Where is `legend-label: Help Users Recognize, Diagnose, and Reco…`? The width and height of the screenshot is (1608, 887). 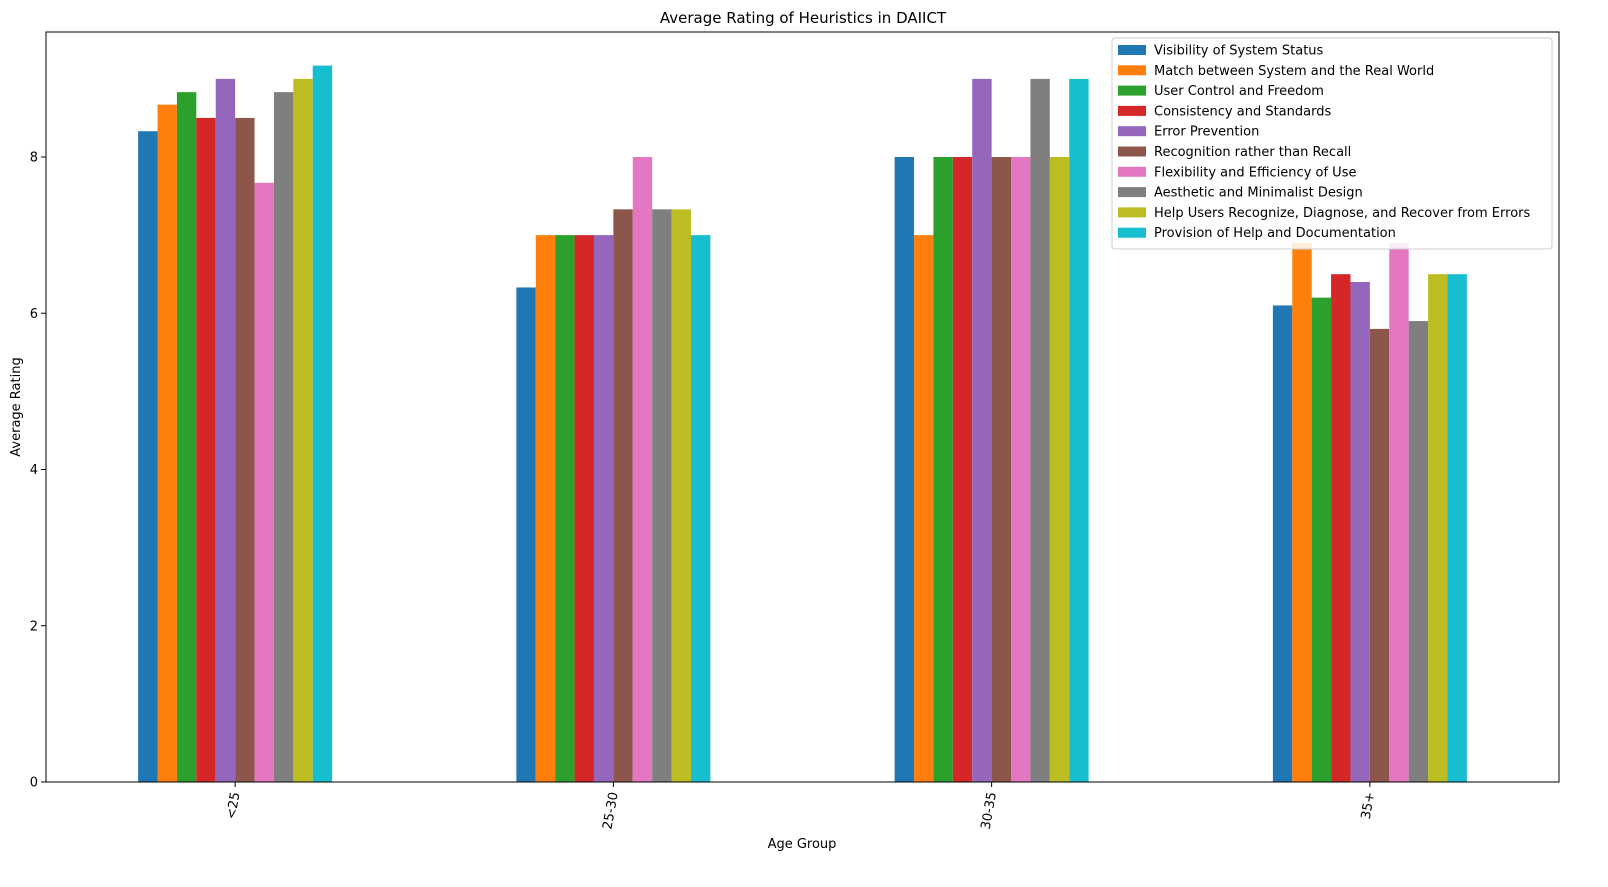 legend-label: Help Users Recognize, Diagnose, and Reco… is located at coordinates (1342, 213).